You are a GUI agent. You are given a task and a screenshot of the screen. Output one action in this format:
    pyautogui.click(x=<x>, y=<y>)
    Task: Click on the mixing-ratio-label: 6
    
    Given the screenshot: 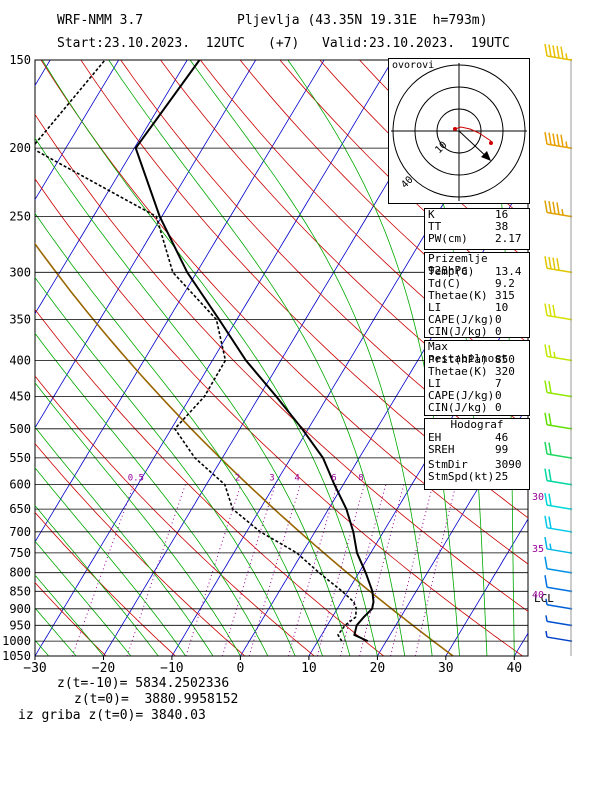 What is the action you would take?
    pyautogui.click(x=333, y=479)
    